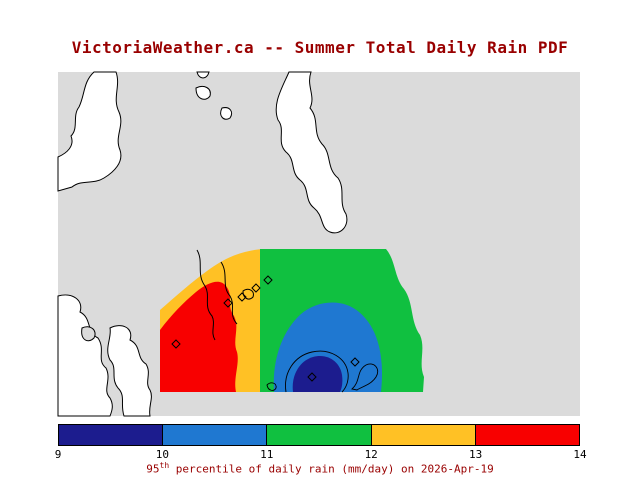 The height and width of the screenshot is (480, 640). Describe the element at coordinates (89, 131) in the screenshot. I see `inlet-northwest` at that location.